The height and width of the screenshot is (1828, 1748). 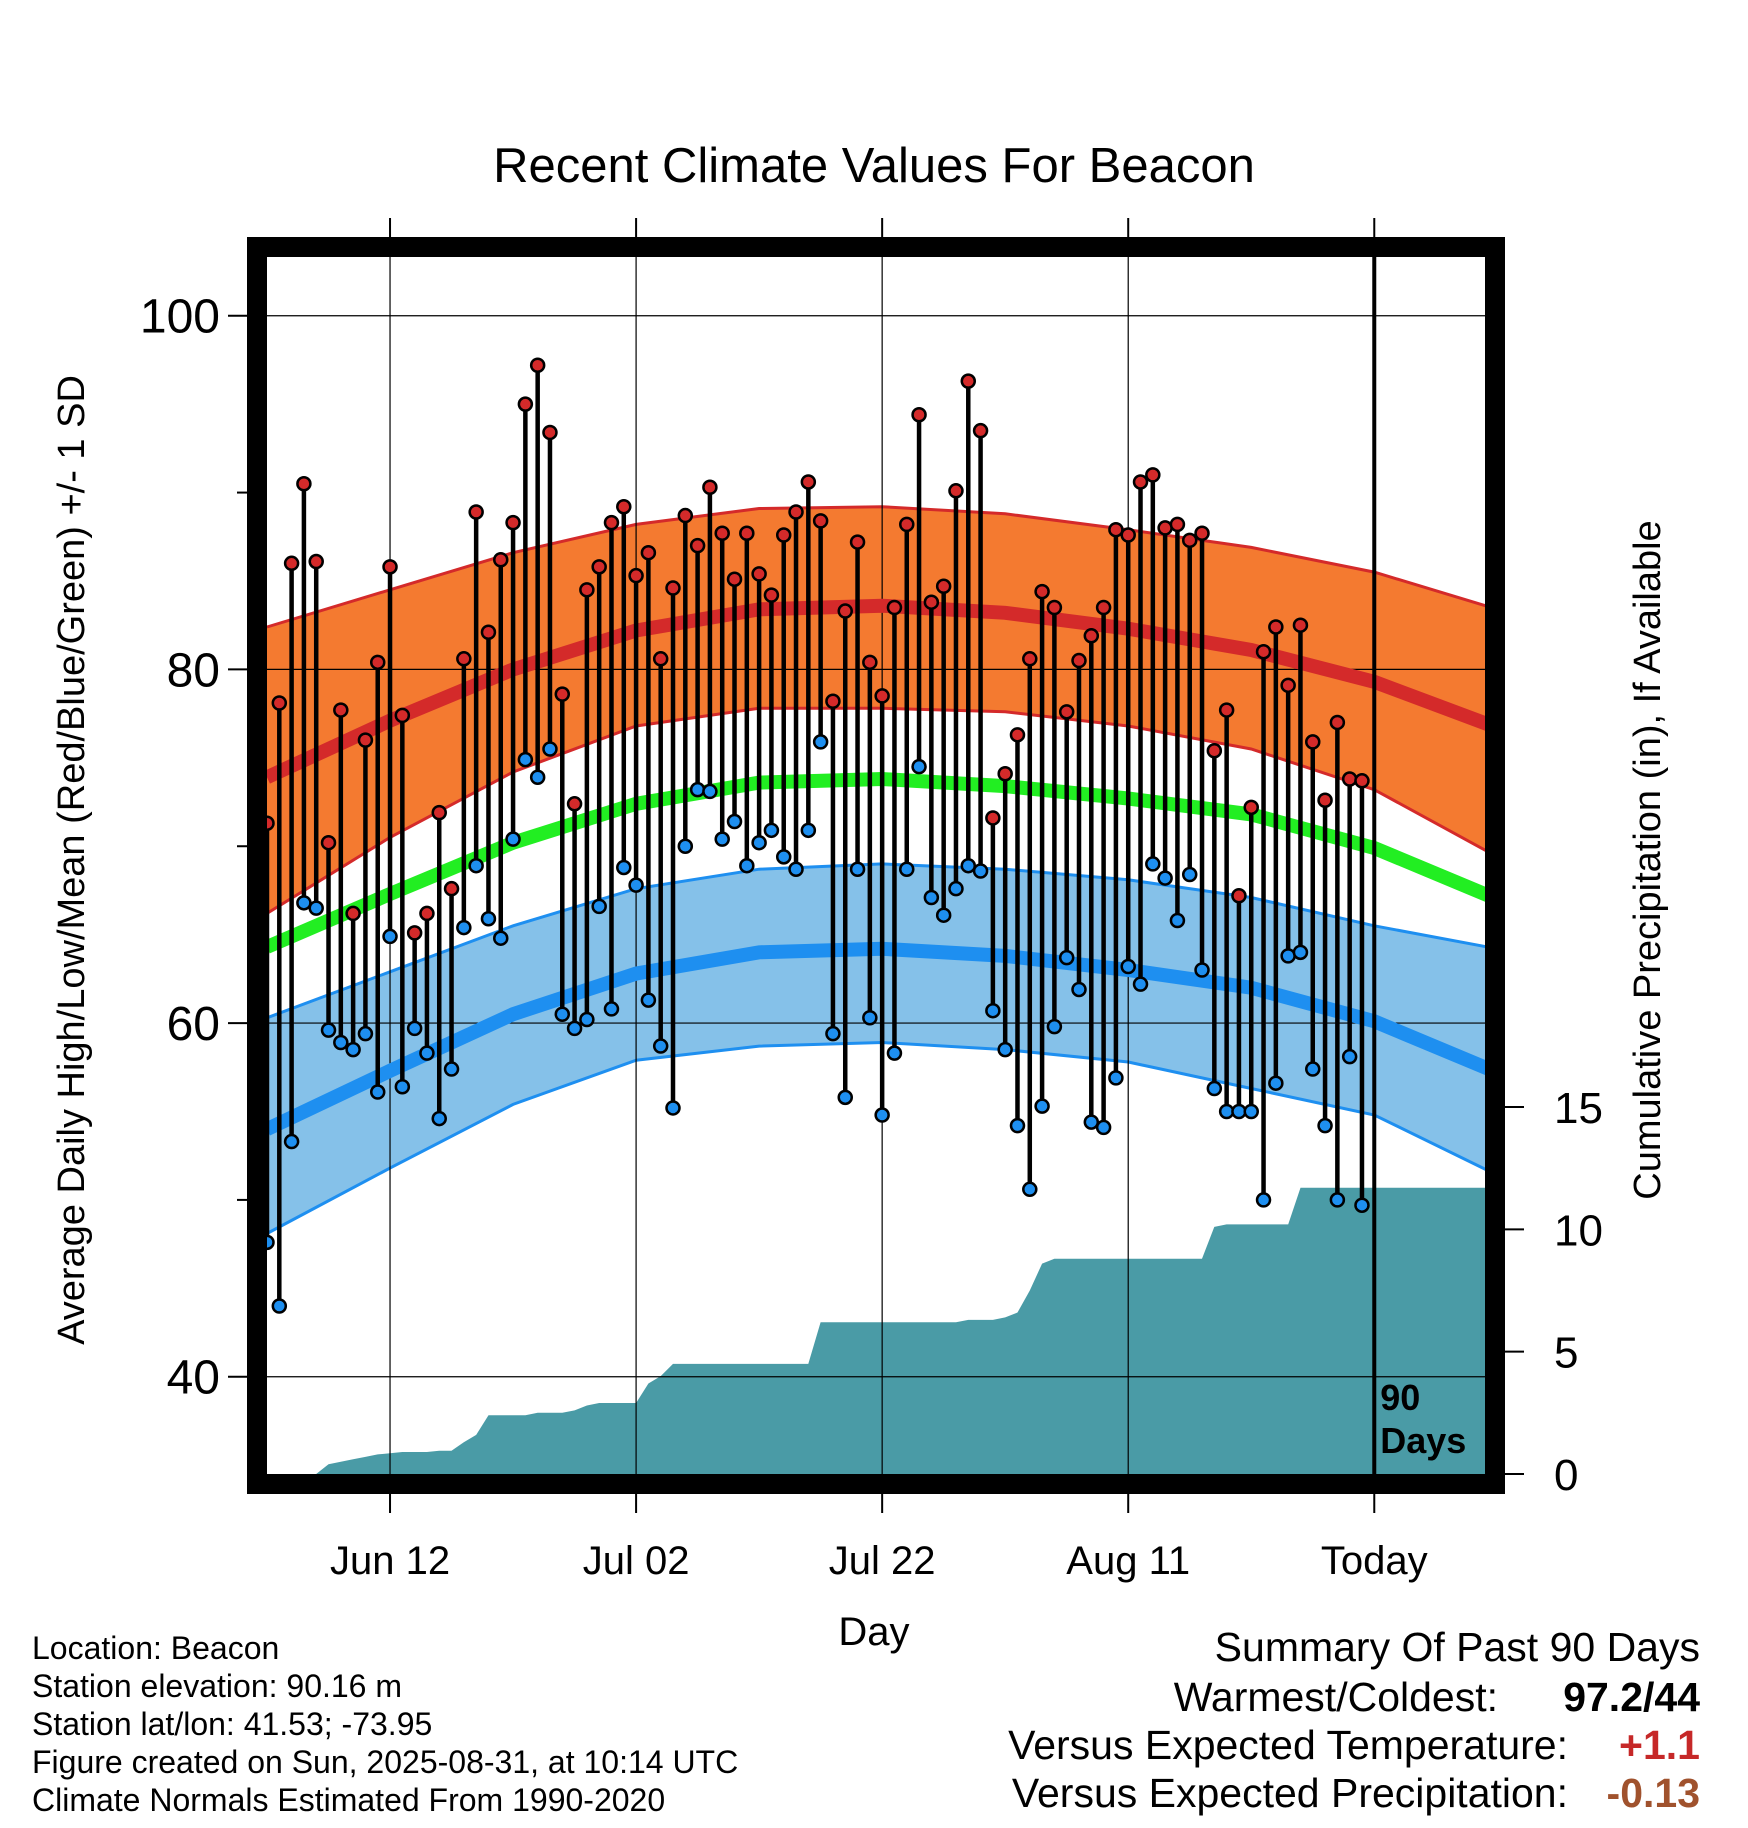 What do you see at coordinates (882, 1561) in the screenshot?
I see `x-tick-label: Jul 22` at bounding box center [882, 1561].